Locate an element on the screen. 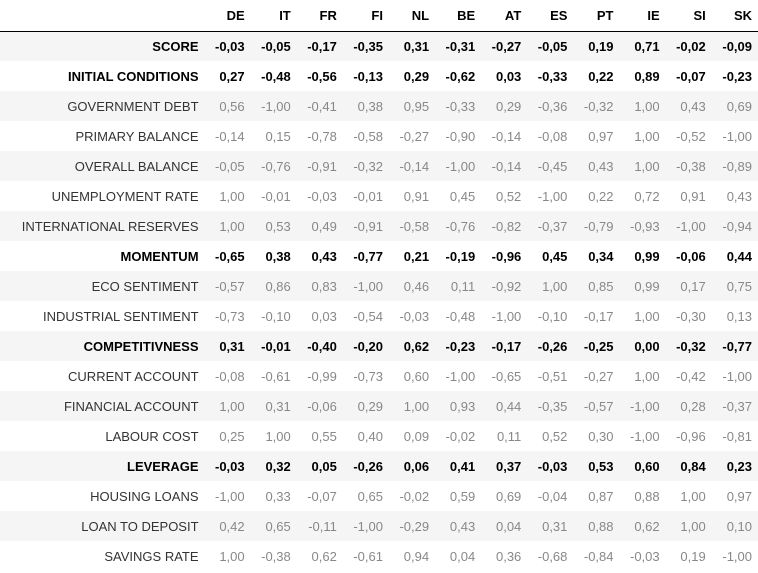 This screenshot has width=758, height=573. cell-value: 0,03 is located at coordinates (504, 76).